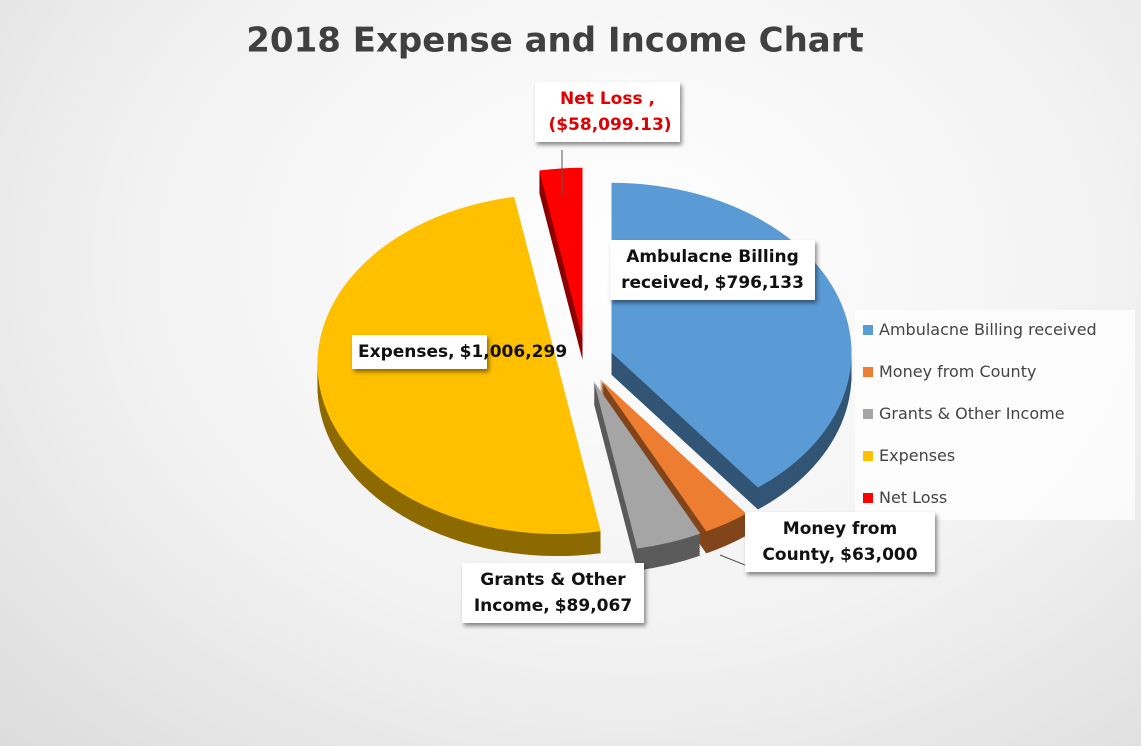 The width and height of the screenshot is (1141, 746). I want to click on data-label: Ambulacne Billing received, $796,133, so click(712, 270).